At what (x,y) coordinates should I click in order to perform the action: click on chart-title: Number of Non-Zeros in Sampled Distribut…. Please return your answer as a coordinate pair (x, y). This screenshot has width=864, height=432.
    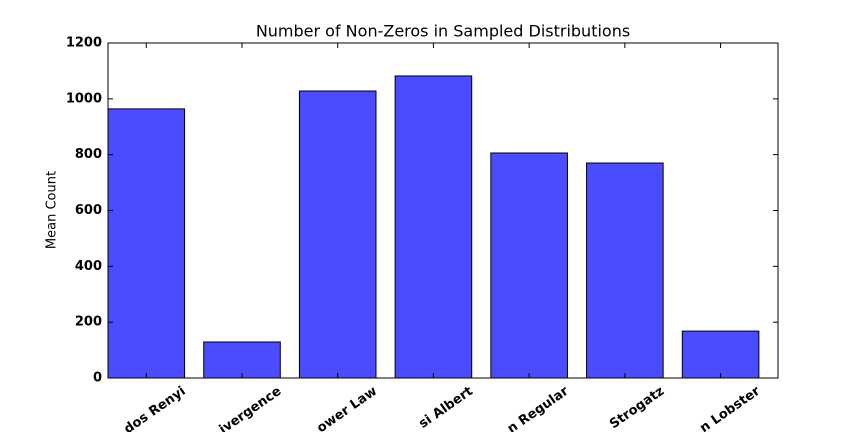
    Looking at the image, I should click on (443, 31).